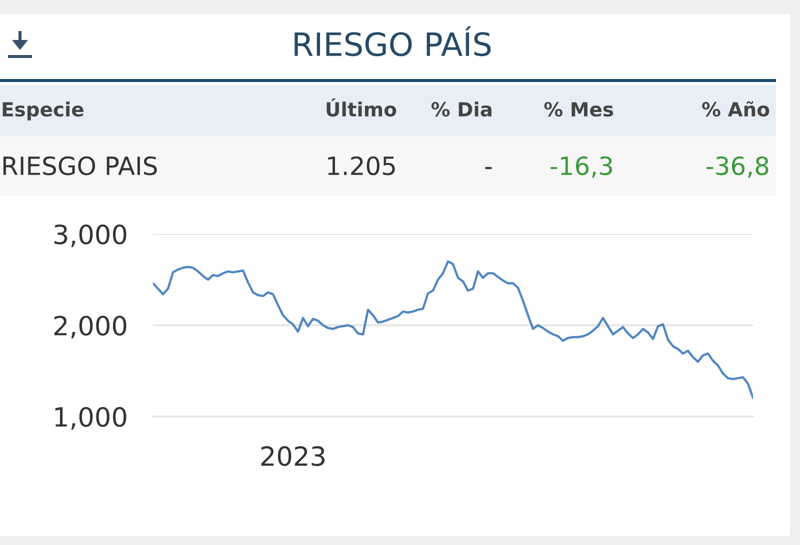  I want to click on text: -16,3, so click(581, 167).